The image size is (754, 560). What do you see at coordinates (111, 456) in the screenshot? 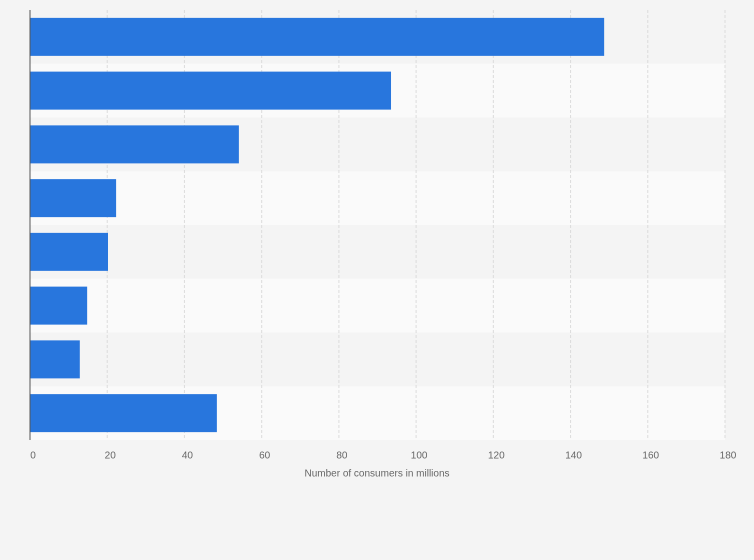
I see `x-tick-label: 20` at bounding box center [111, 456].